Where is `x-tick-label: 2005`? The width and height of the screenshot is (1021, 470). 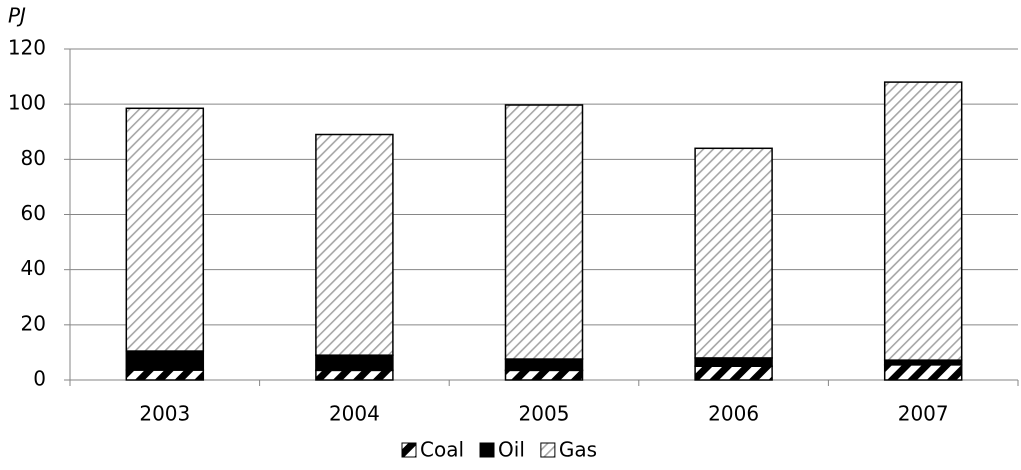 x-tick-label: 2005 is located at coordinates (544, 414).